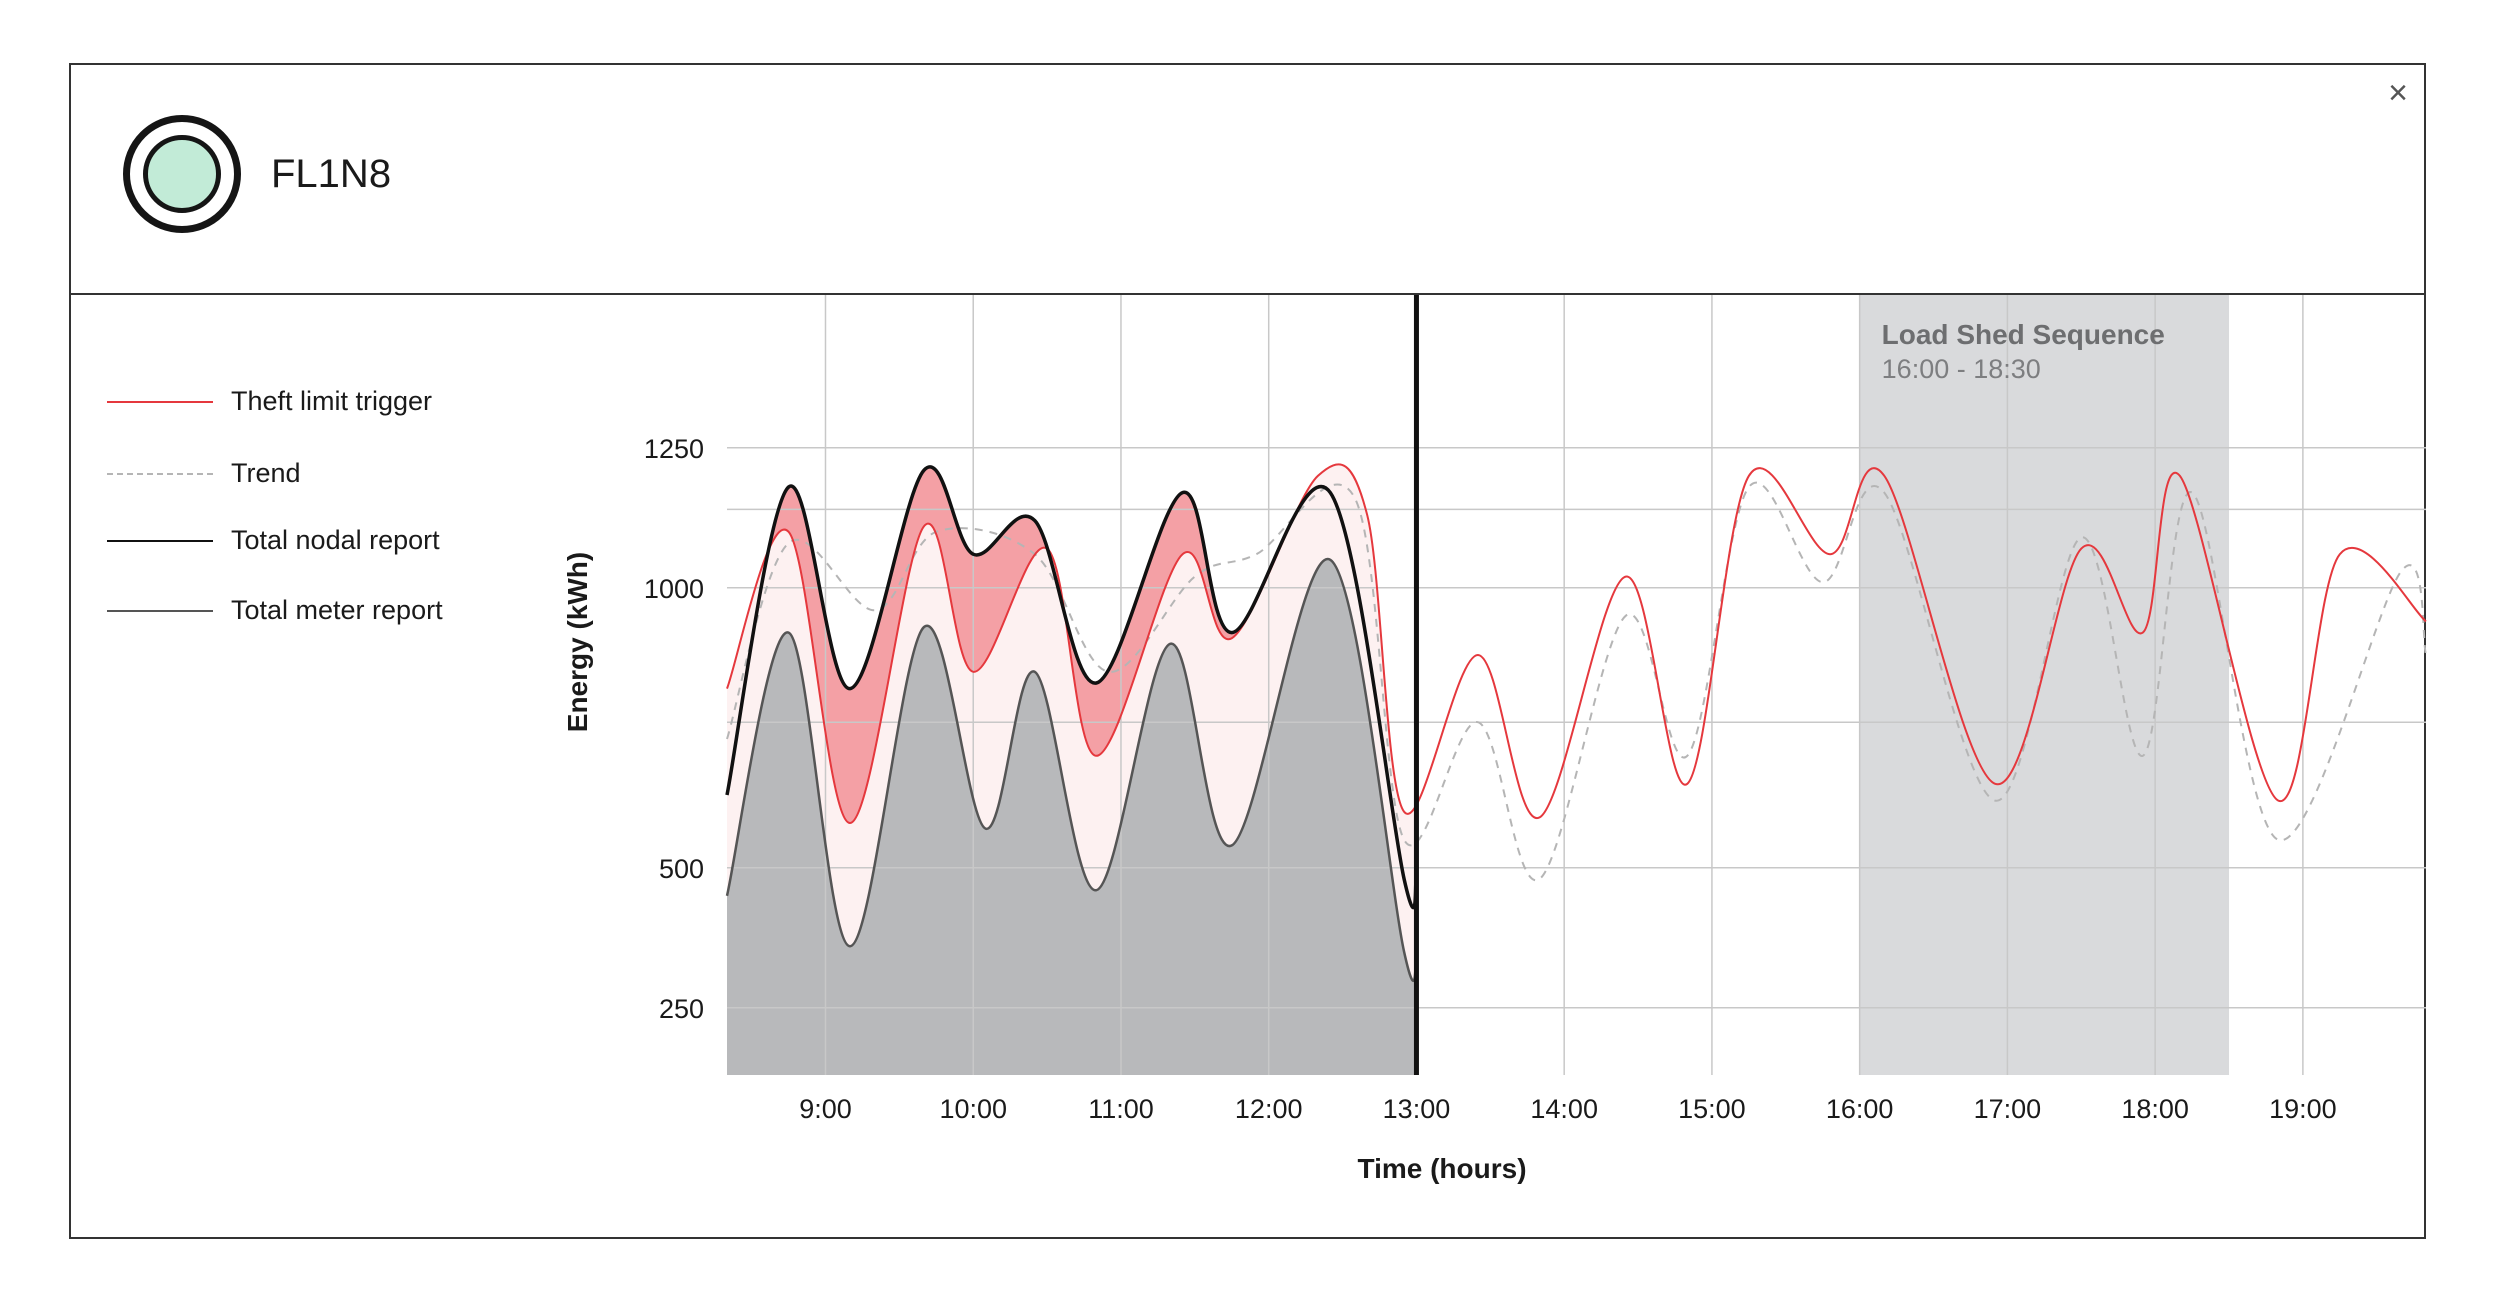  I want to click on x-tick-label: 17:00, so click(2008, 1109).